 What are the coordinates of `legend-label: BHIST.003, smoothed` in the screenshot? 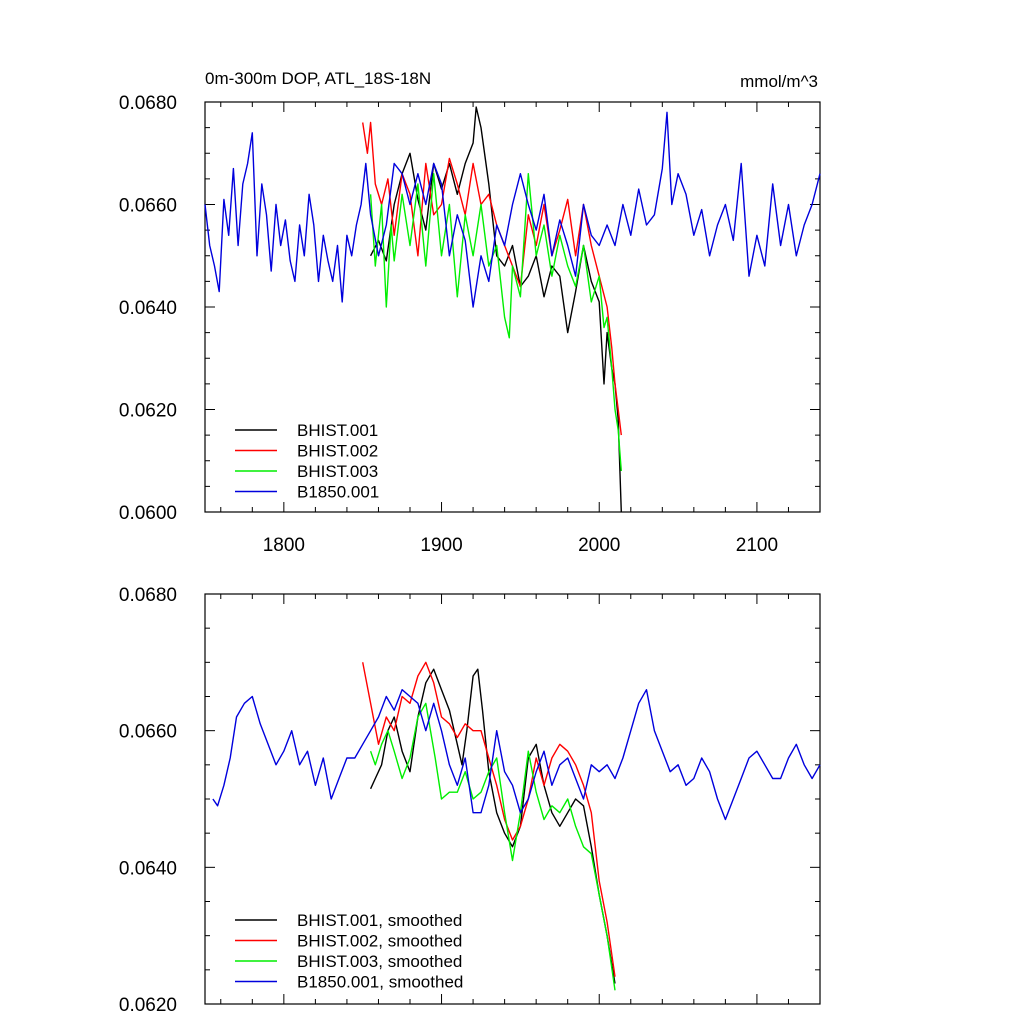 It's located at (379, 961).